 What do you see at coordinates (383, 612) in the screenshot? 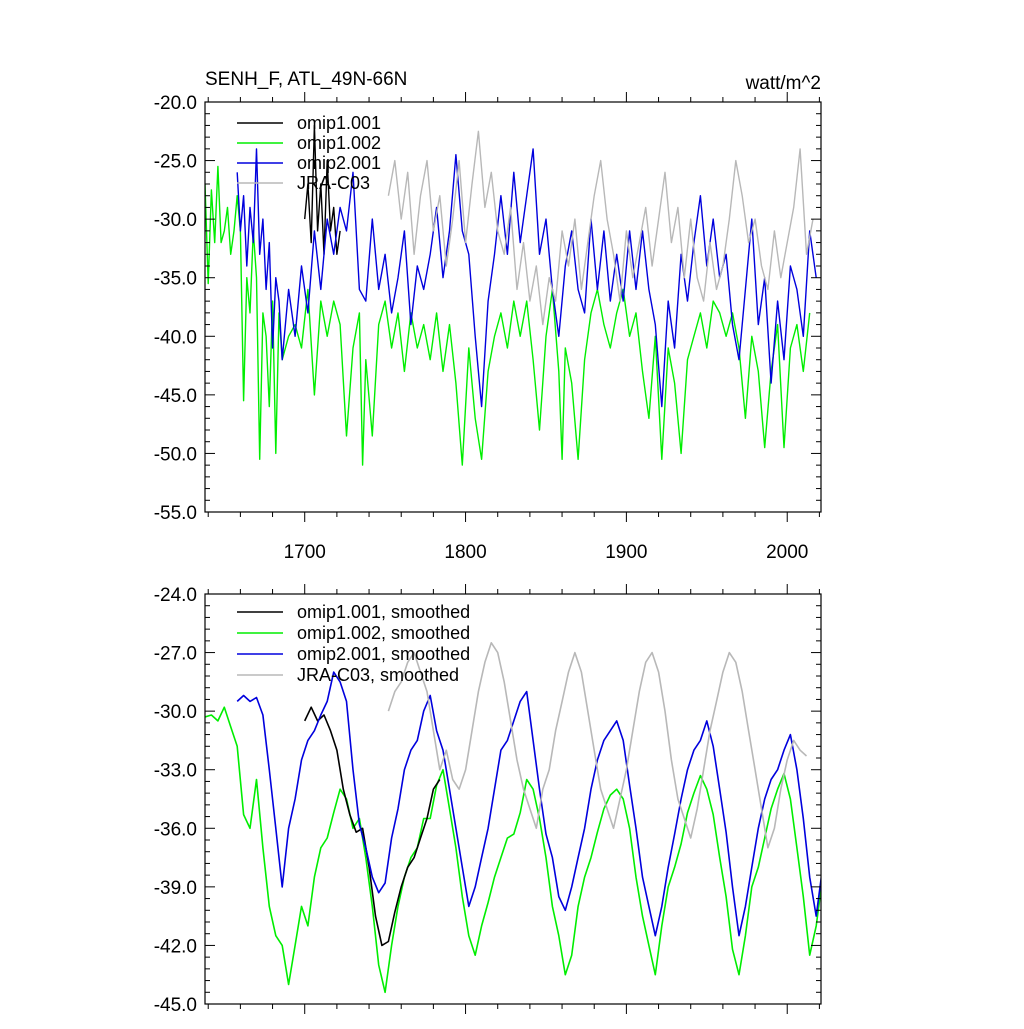
I see `legend-label: omip1.001, smoothed` at bounding box center [383, 612].